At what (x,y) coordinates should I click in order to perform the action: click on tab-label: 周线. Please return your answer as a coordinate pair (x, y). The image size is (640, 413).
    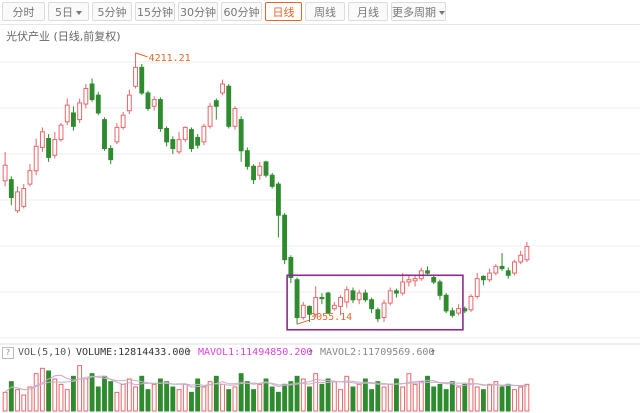
    Looking at the image, I should click on (325, 12).